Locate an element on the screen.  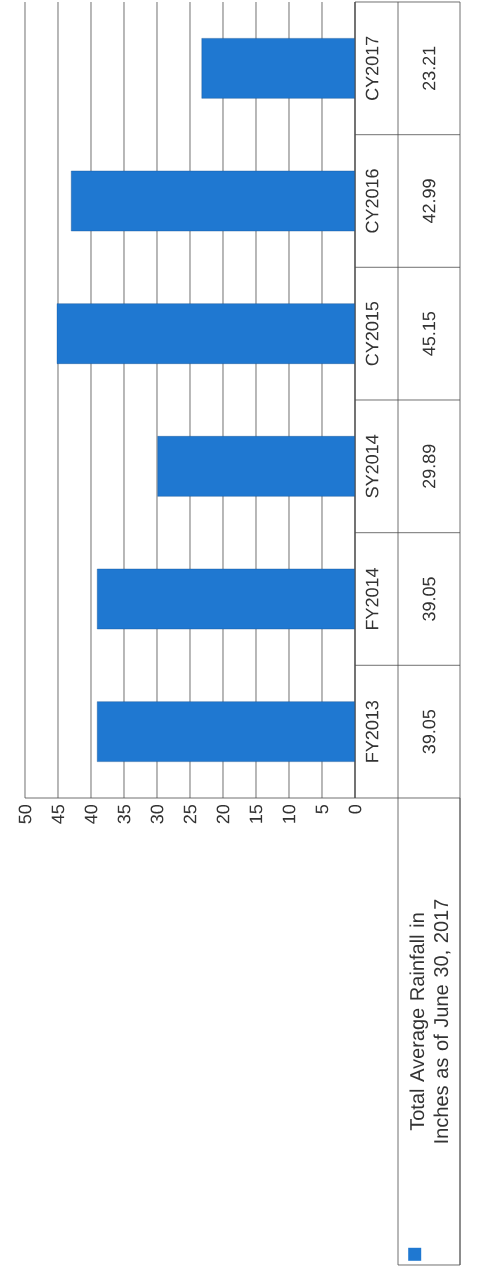
x-tick-label: 45 is located at coordinates (58, 814).